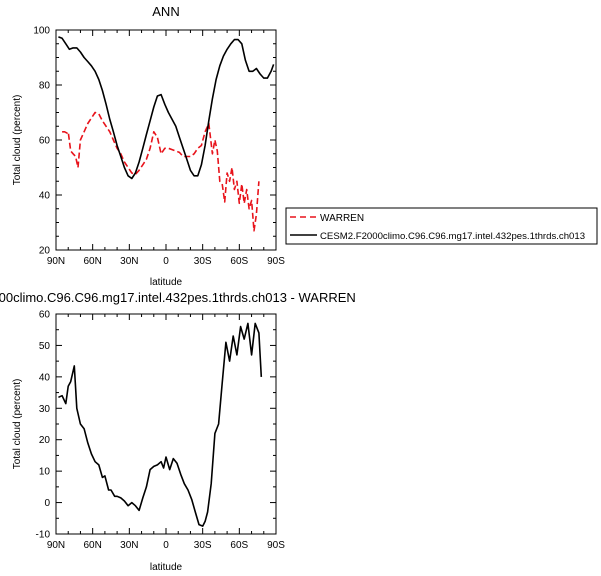  What do you see at coordinates (17, 424) in the screenshot?
I see `bottom-panel-ylabel: Total cloud (percent)` at bounding box center [17, 424].